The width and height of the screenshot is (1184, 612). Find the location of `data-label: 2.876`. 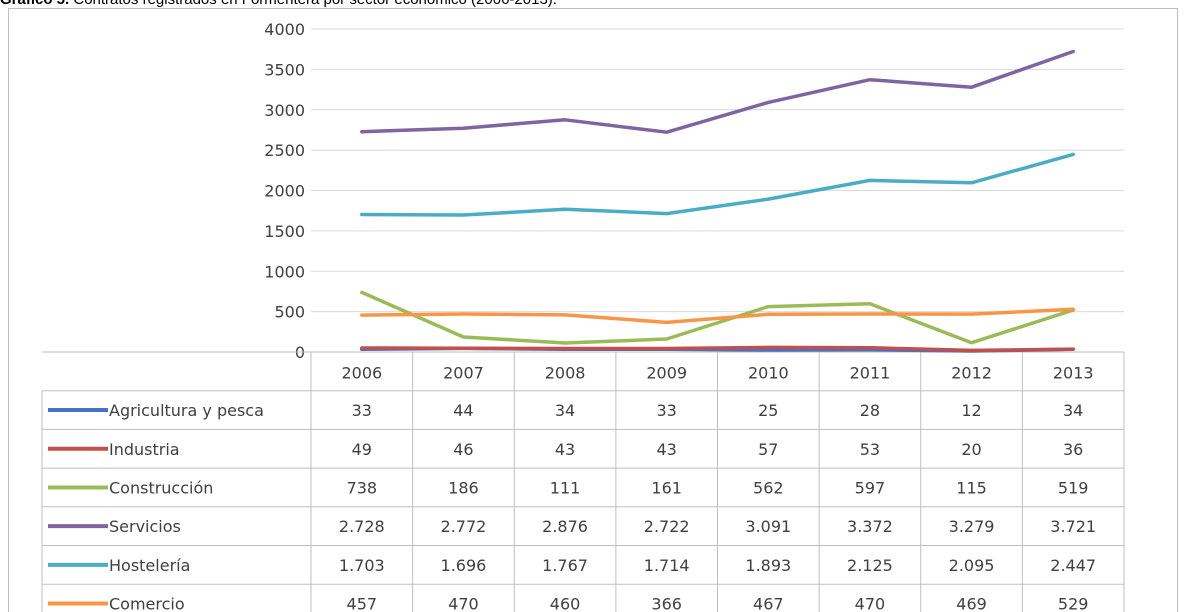

data-label: 2.876 is located at coordinates (565, 526).